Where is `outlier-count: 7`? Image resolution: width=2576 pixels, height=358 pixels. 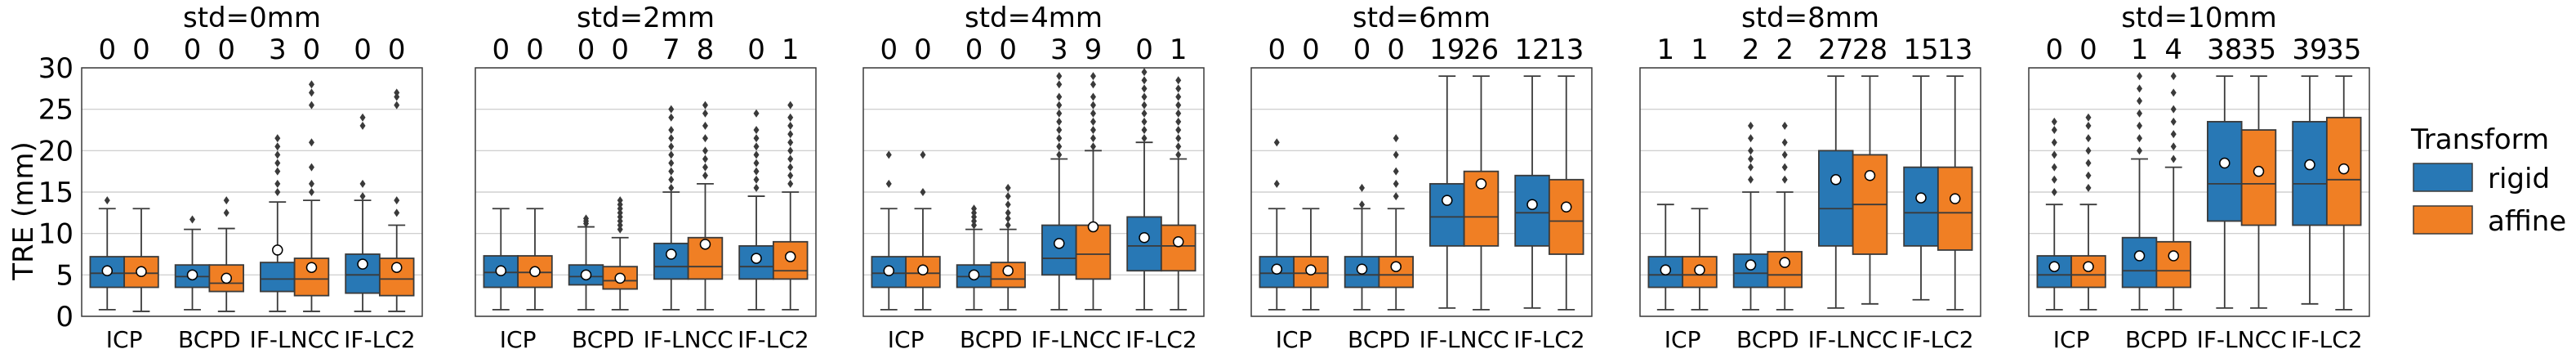
outlier-count: 7 is located at coordinates (671, 50).